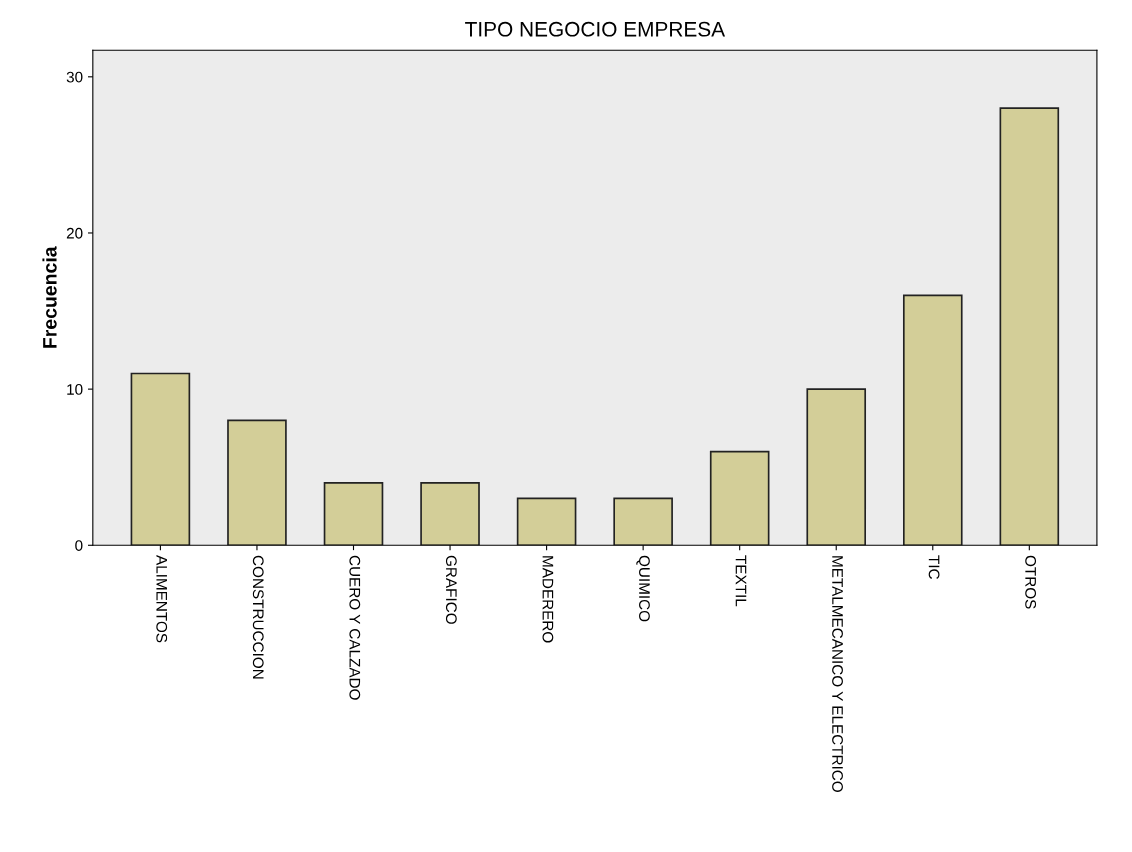 The height and width of the screenshot is (852, 1132). I want to click on x-tick-label: MADERERO, so click(548, 599).